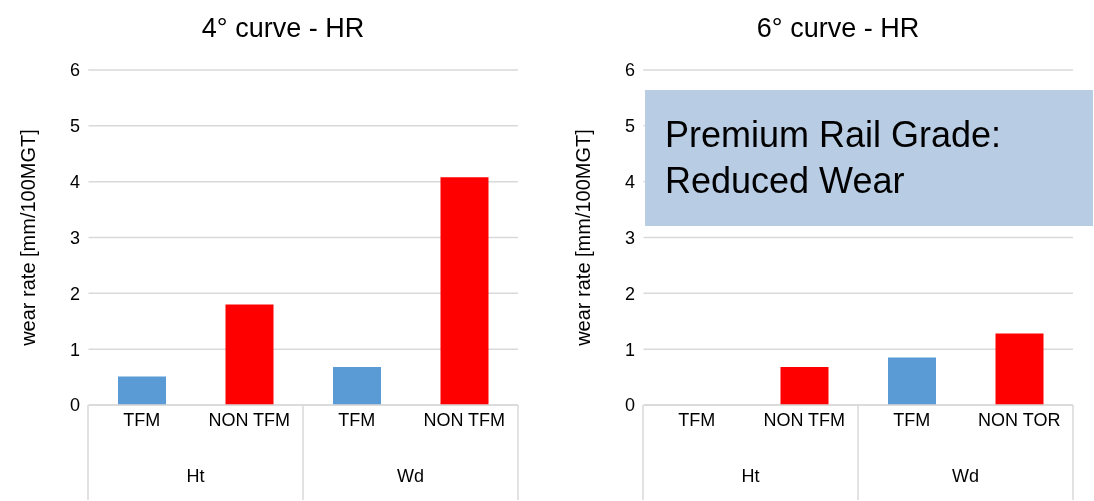  I want to click on chart-title: 6° curve - HR, so click(838, 28).